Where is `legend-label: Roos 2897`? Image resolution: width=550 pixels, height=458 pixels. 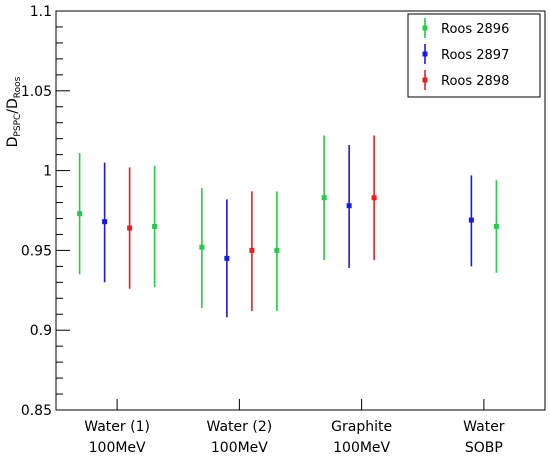
legend-label: Roos 2897 is located at coordinates (475, 55).